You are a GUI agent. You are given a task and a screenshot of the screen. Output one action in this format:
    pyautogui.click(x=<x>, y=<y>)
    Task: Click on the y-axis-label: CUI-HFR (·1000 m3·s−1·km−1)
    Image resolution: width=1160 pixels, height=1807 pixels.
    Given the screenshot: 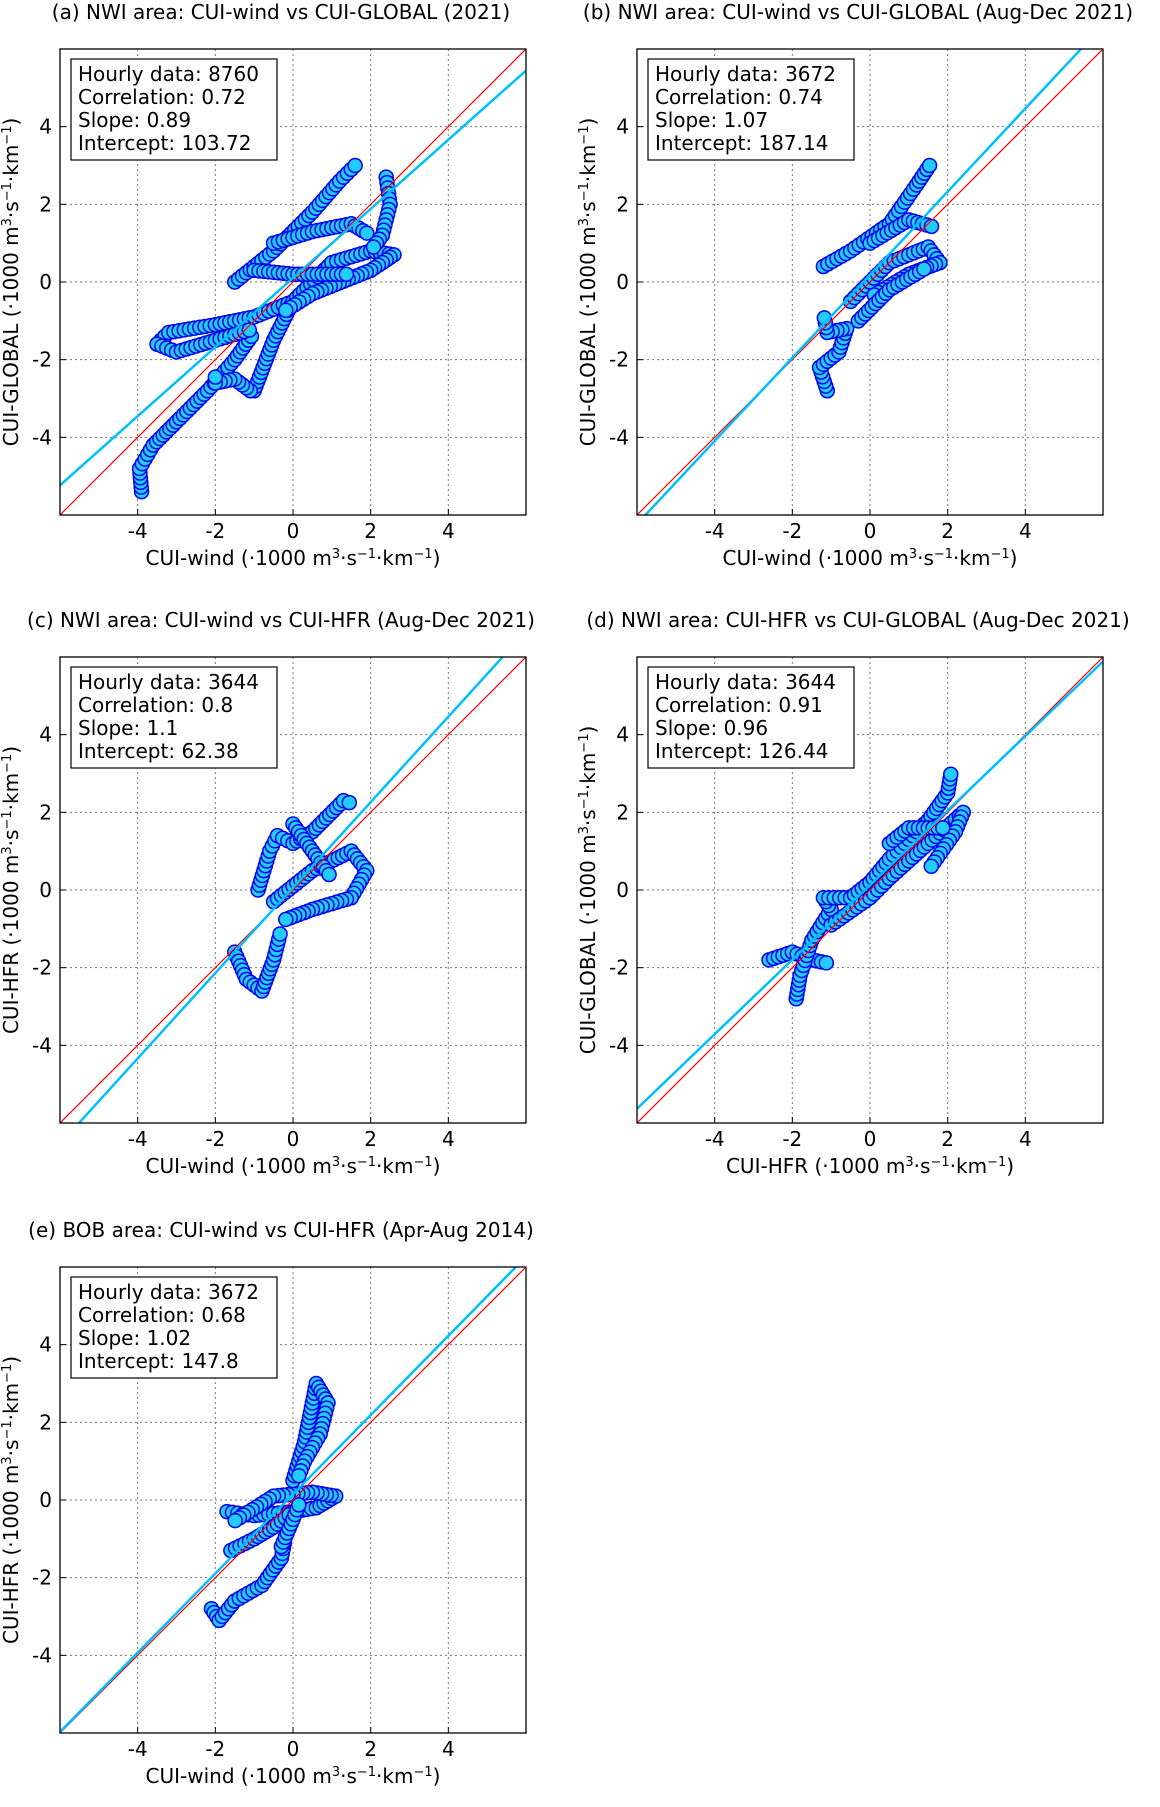 What is the action you would take?
    pyautogui.click(x=11, y=1500)
    